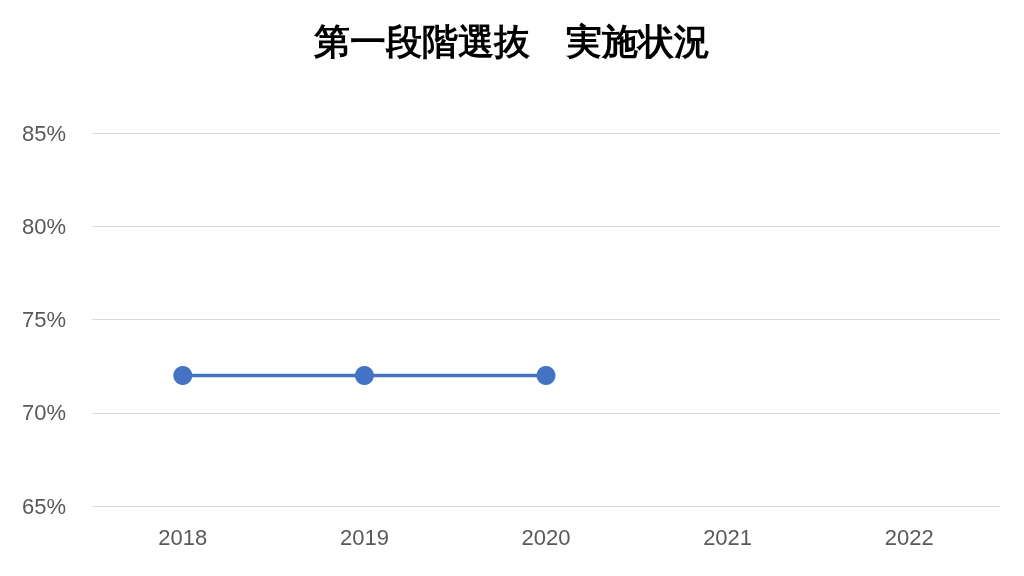 This screenshot has width=1024, height=576. Describe the element at coordinates (43, 133) in the screenshot. I see `y-tick-label: 85%` at that location.